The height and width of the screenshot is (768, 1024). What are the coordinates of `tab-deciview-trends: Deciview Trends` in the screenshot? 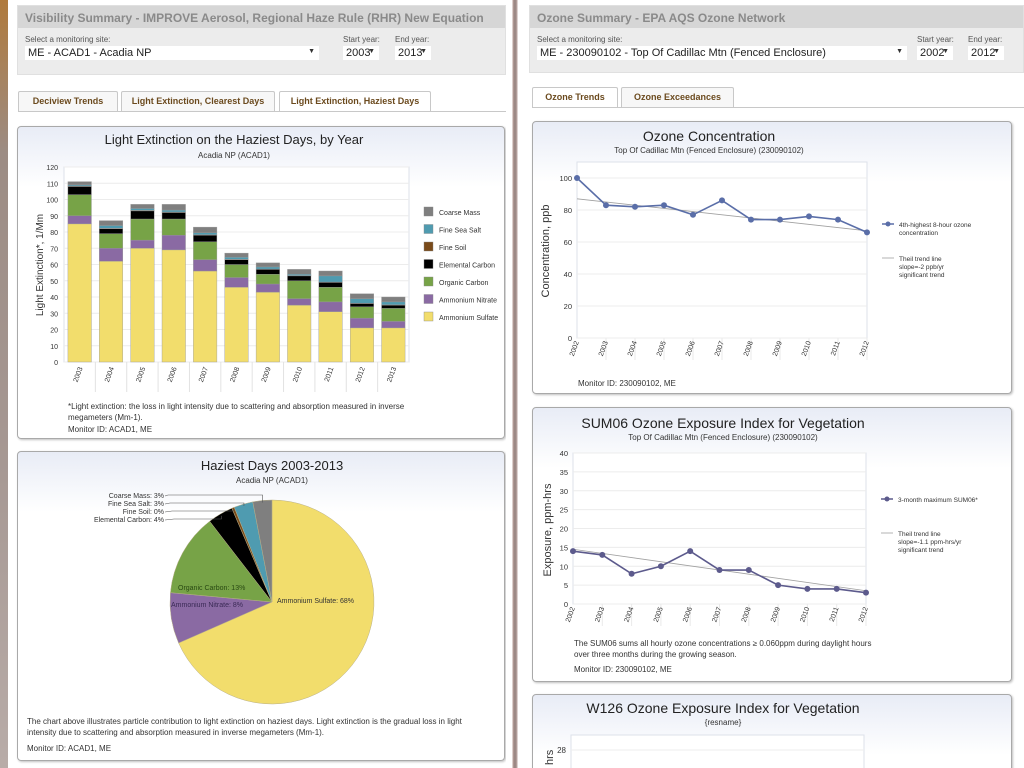 It's located at (68, 101).